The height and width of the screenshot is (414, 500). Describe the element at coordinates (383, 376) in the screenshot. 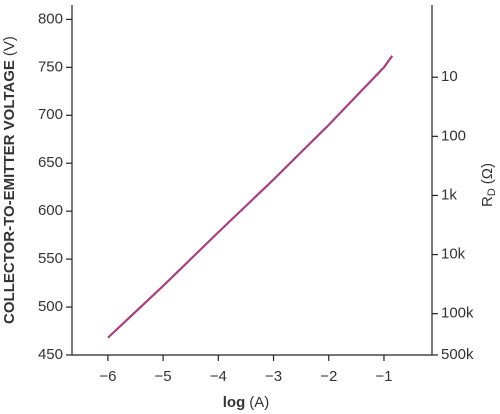

I see `x-tick-label: −1` at that location.